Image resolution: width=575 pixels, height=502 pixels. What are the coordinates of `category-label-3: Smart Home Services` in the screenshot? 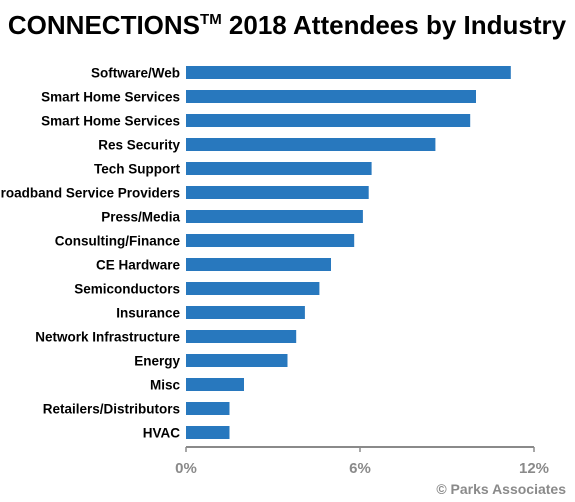 It's located at (110, 121).